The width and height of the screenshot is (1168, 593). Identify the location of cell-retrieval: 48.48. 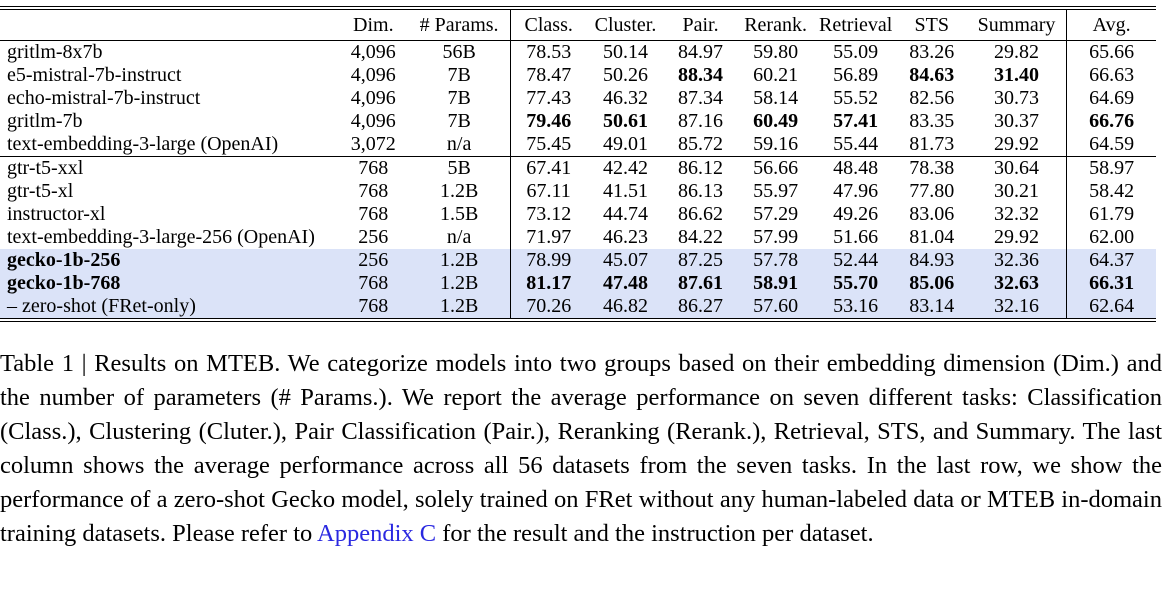
(855, 168).